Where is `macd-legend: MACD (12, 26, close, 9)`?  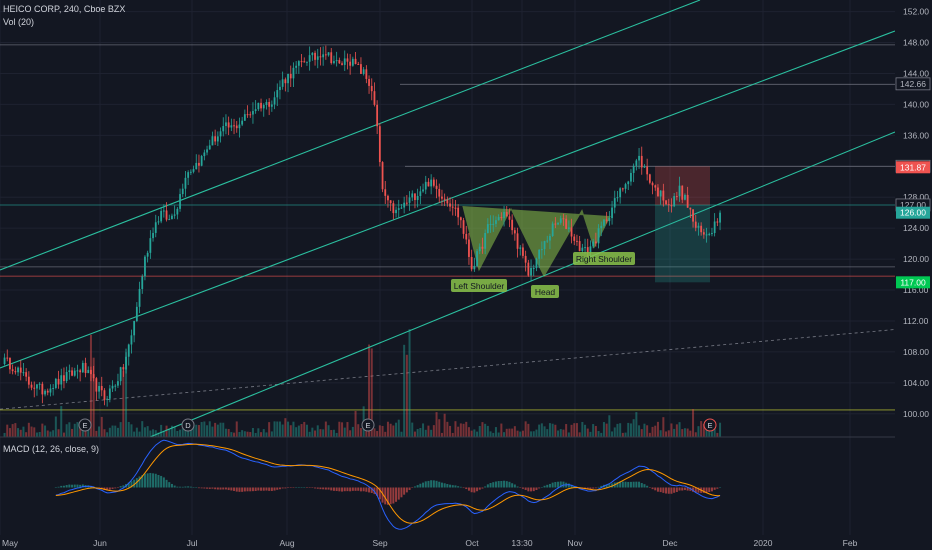 macd-legend: MACD (12, 26, close, 9) is located at coordinates (51, 449).